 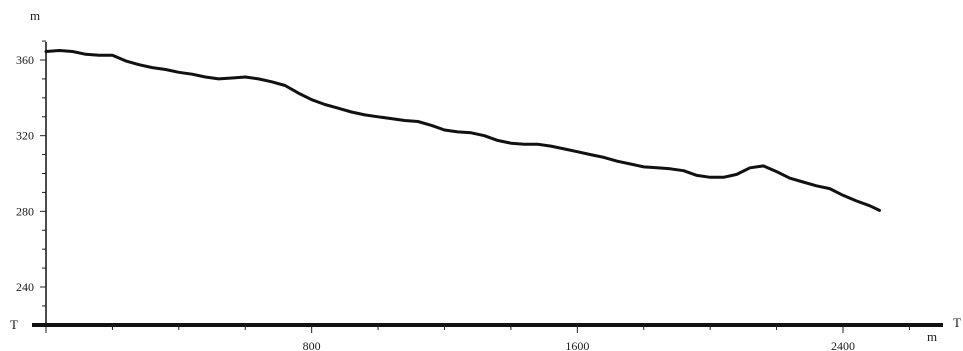 I want to click on y-tick-label: 240, so click(x=25, y=287).